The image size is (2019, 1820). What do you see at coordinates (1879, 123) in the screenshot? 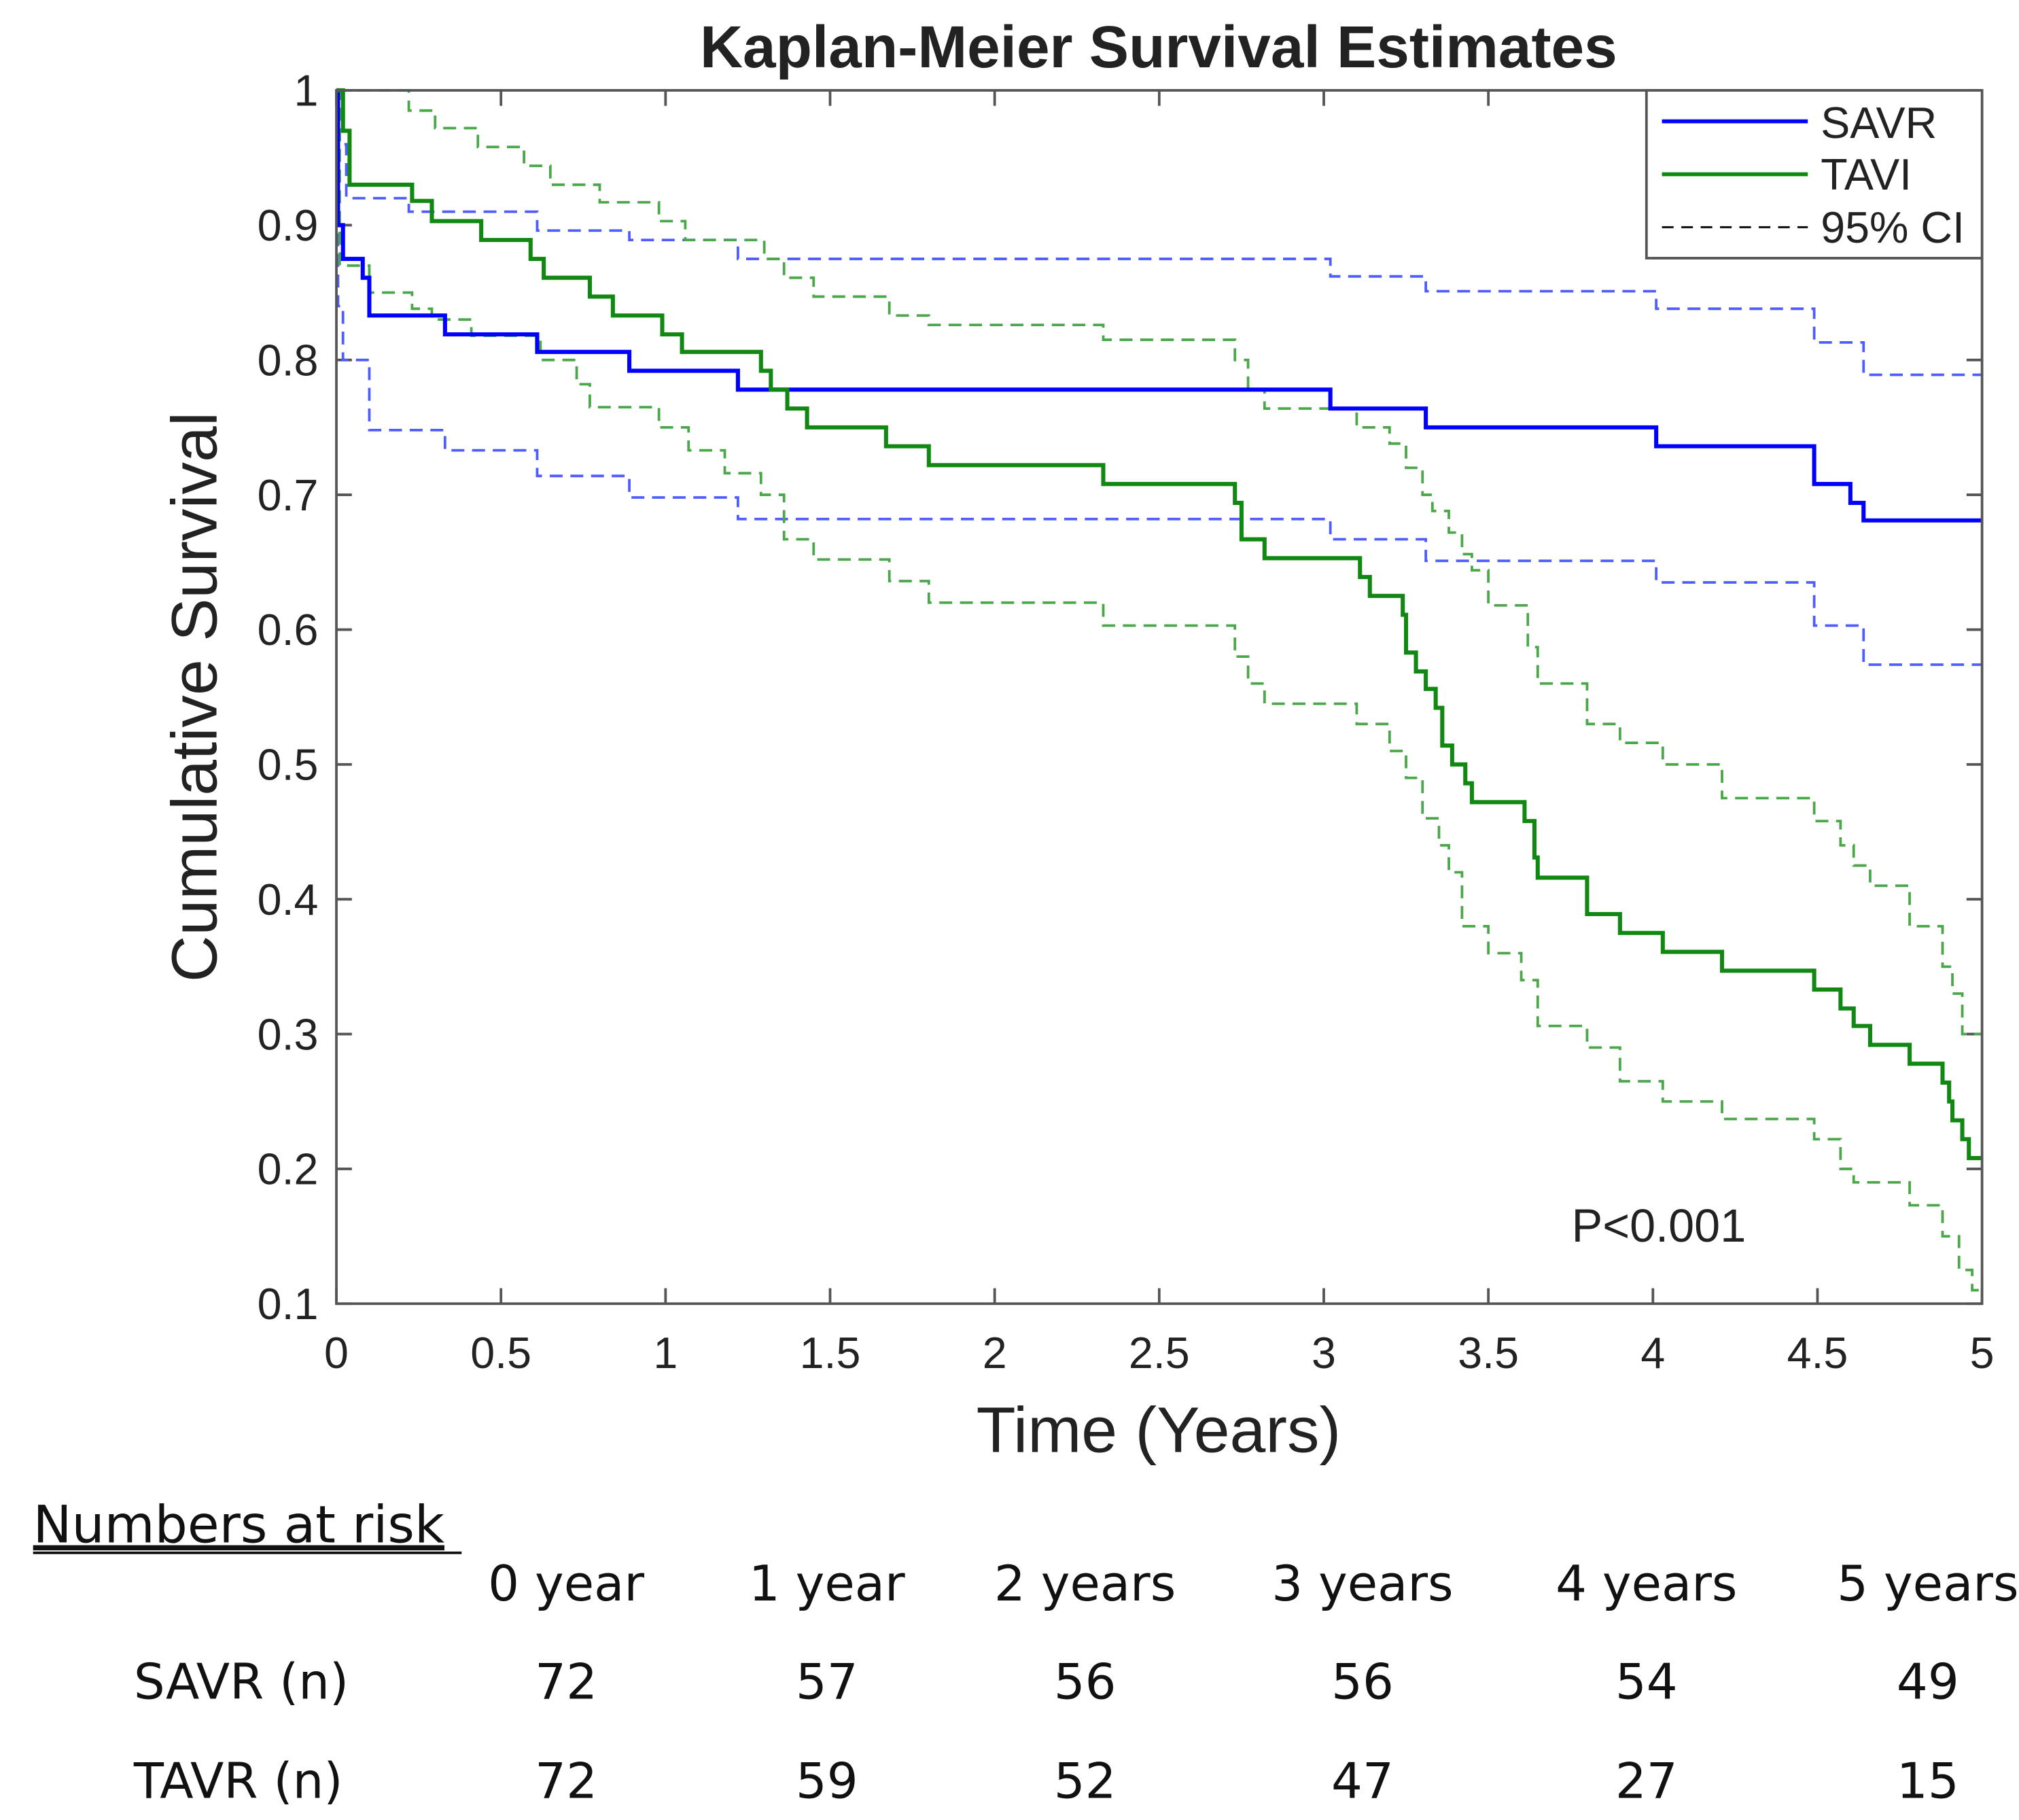
I see `legend-label-savr: SAVR` at bounding box center [1879, 123].